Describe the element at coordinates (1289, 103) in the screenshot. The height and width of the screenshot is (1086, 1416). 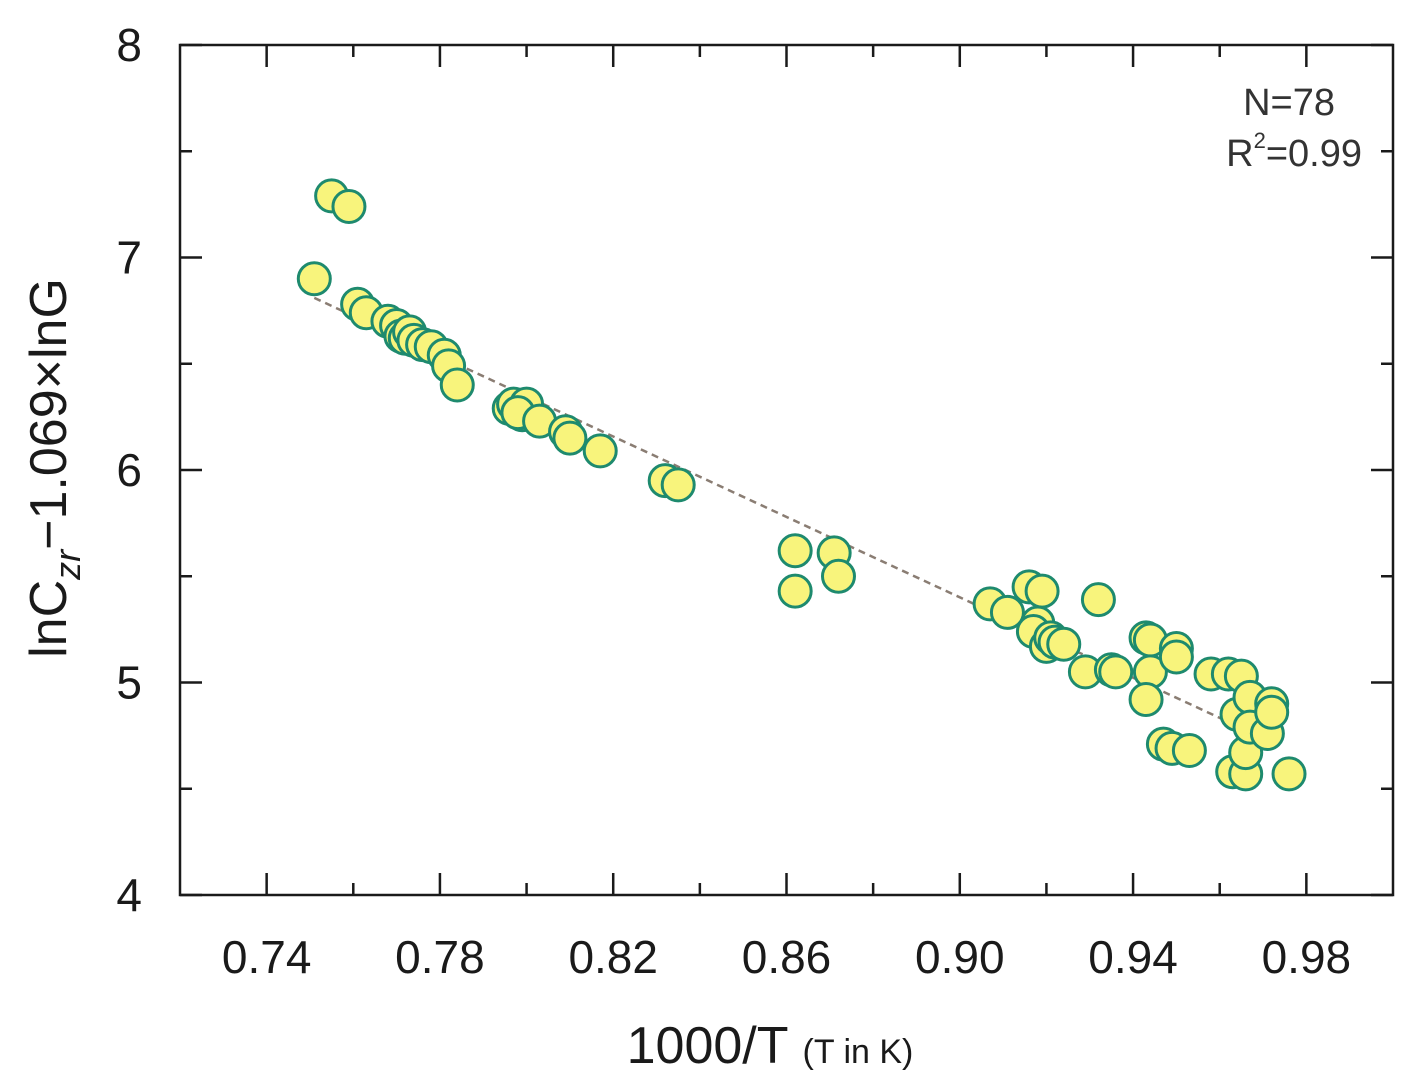
I see `annotation-n: N=78` at that location.